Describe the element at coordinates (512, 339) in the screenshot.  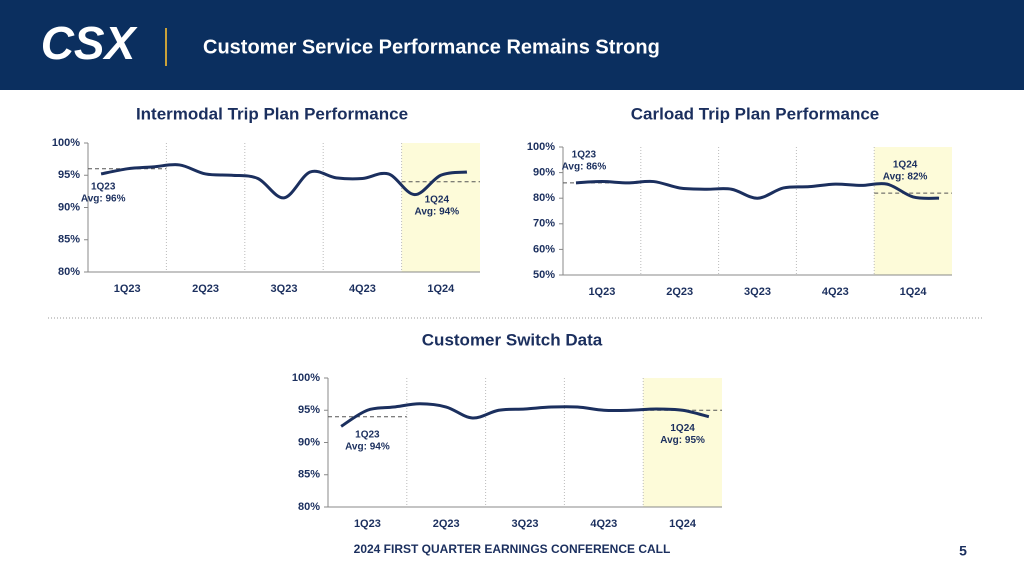
I see `chart-title: Customer Switch Data` at that location.